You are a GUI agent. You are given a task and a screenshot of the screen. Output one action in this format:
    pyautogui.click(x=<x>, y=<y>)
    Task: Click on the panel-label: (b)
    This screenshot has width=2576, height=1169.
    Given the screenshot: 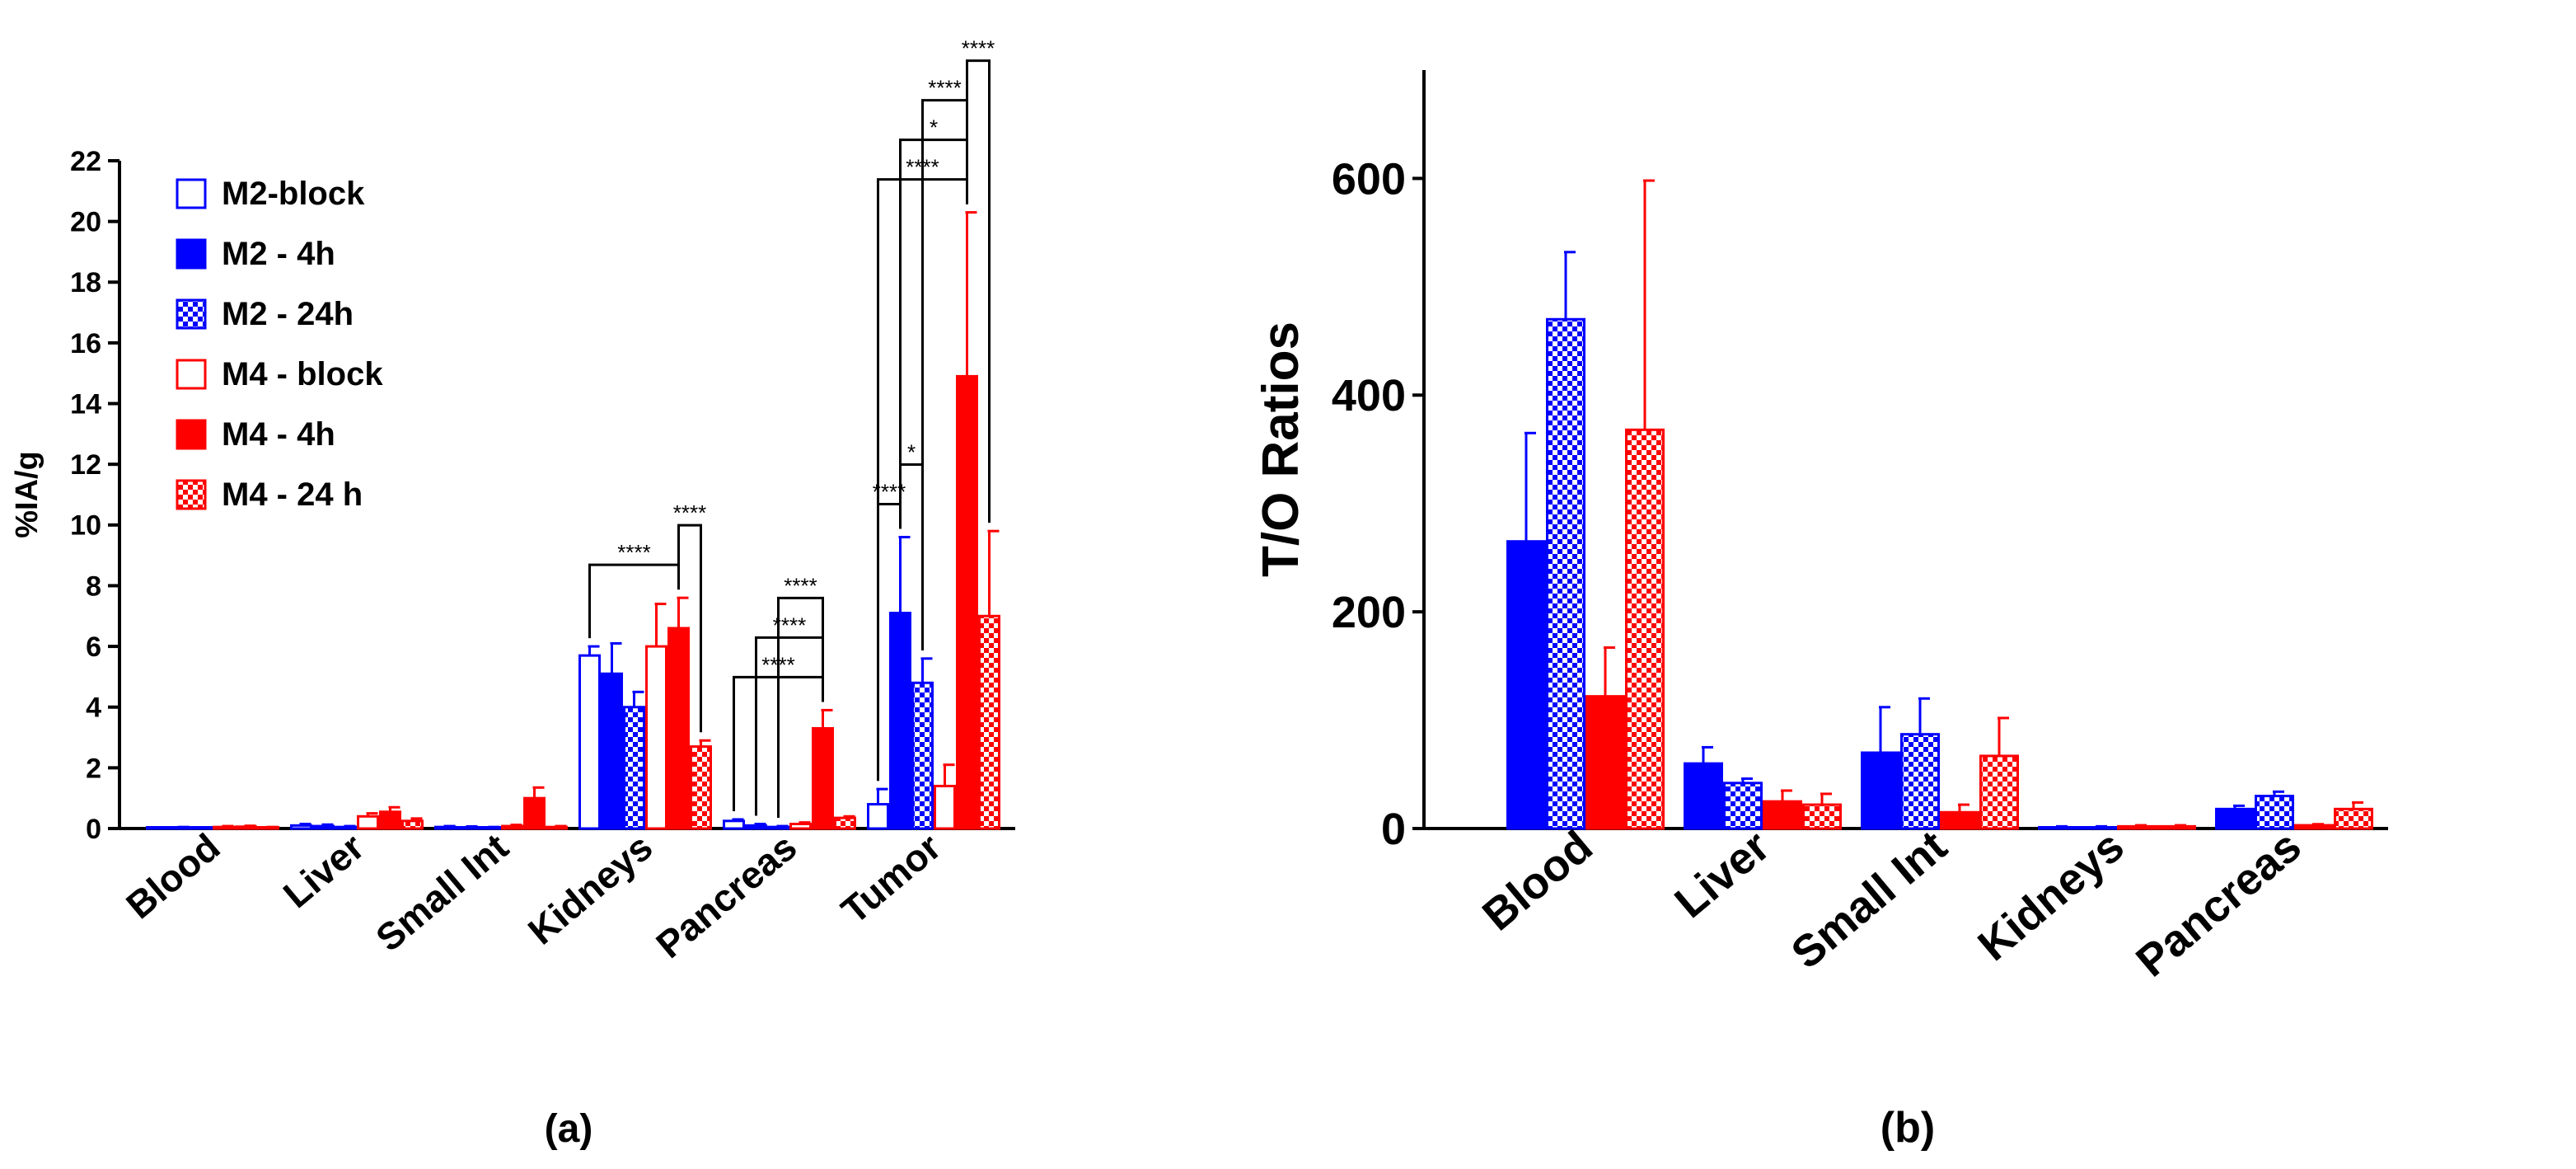 What is the action you would take?
    pyautogui.click(x=1907, y=1128)
    